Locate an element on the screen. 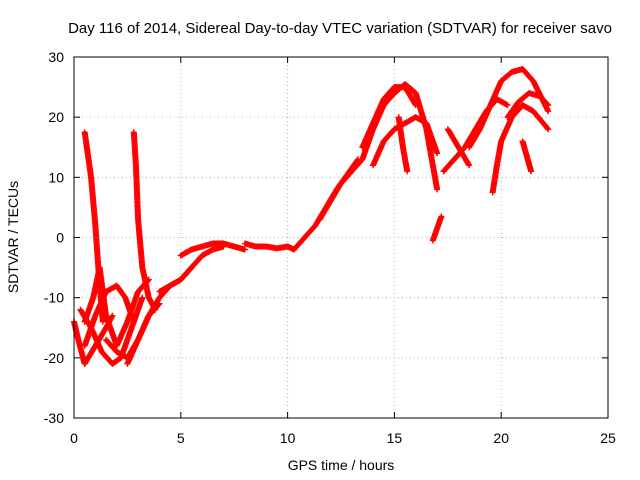 The width and height of the screenshot is (640, 480). series-sat-g is located at coordinates (144, 221).